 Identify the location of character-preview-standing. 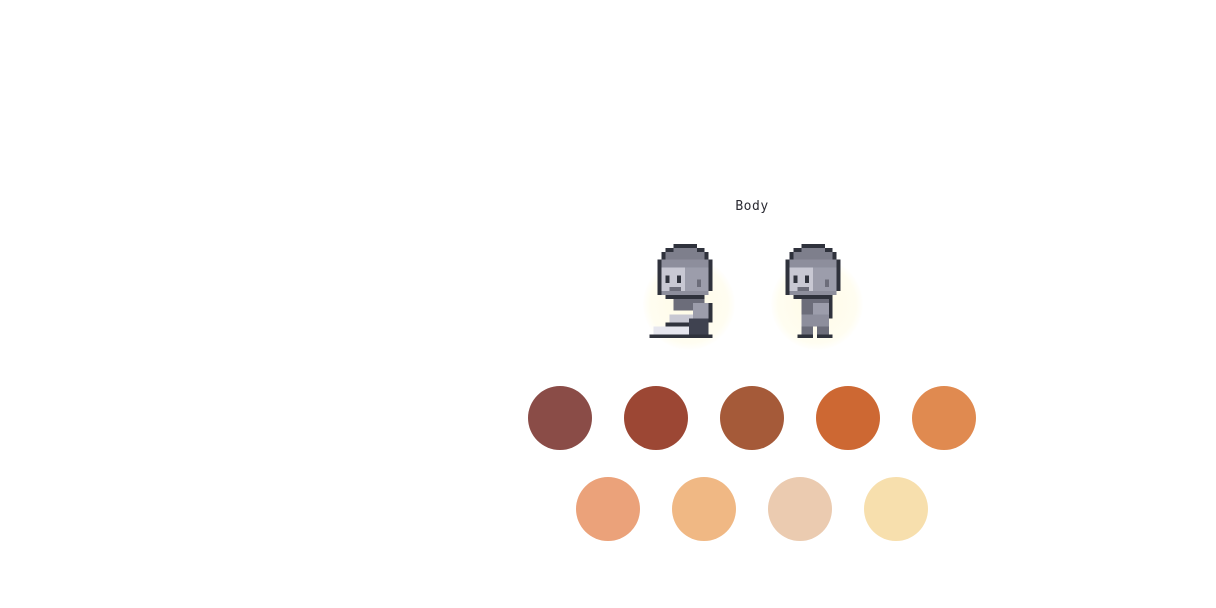
(817, 295).